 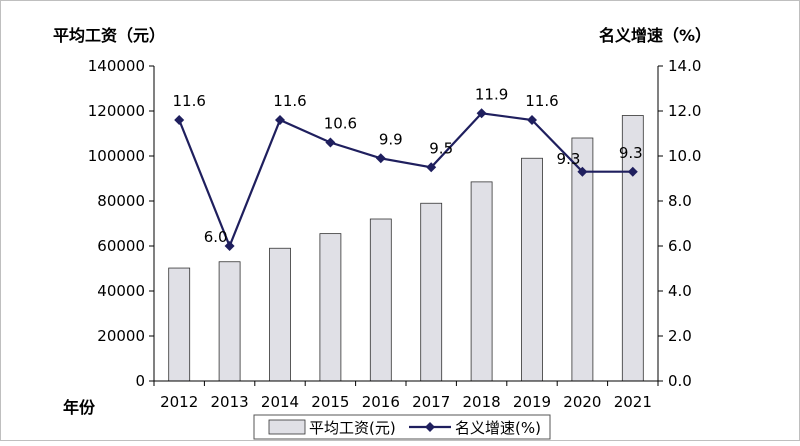 What do you see at coordinates (684, 156) in the screenshot?
I see `right-tick-label: 10.0` at bounding box center [684, 156].